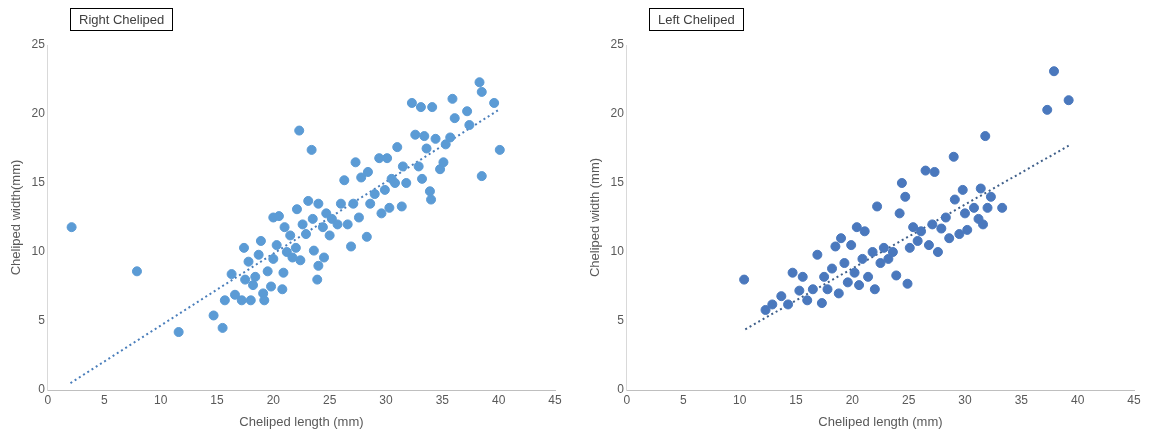 The width and height of the screenshot is (1159, 439). Describe the element at coordinates (595, 217) in the screenshot. I see `y-axis-title: Cheliped width (mm)` at that location.